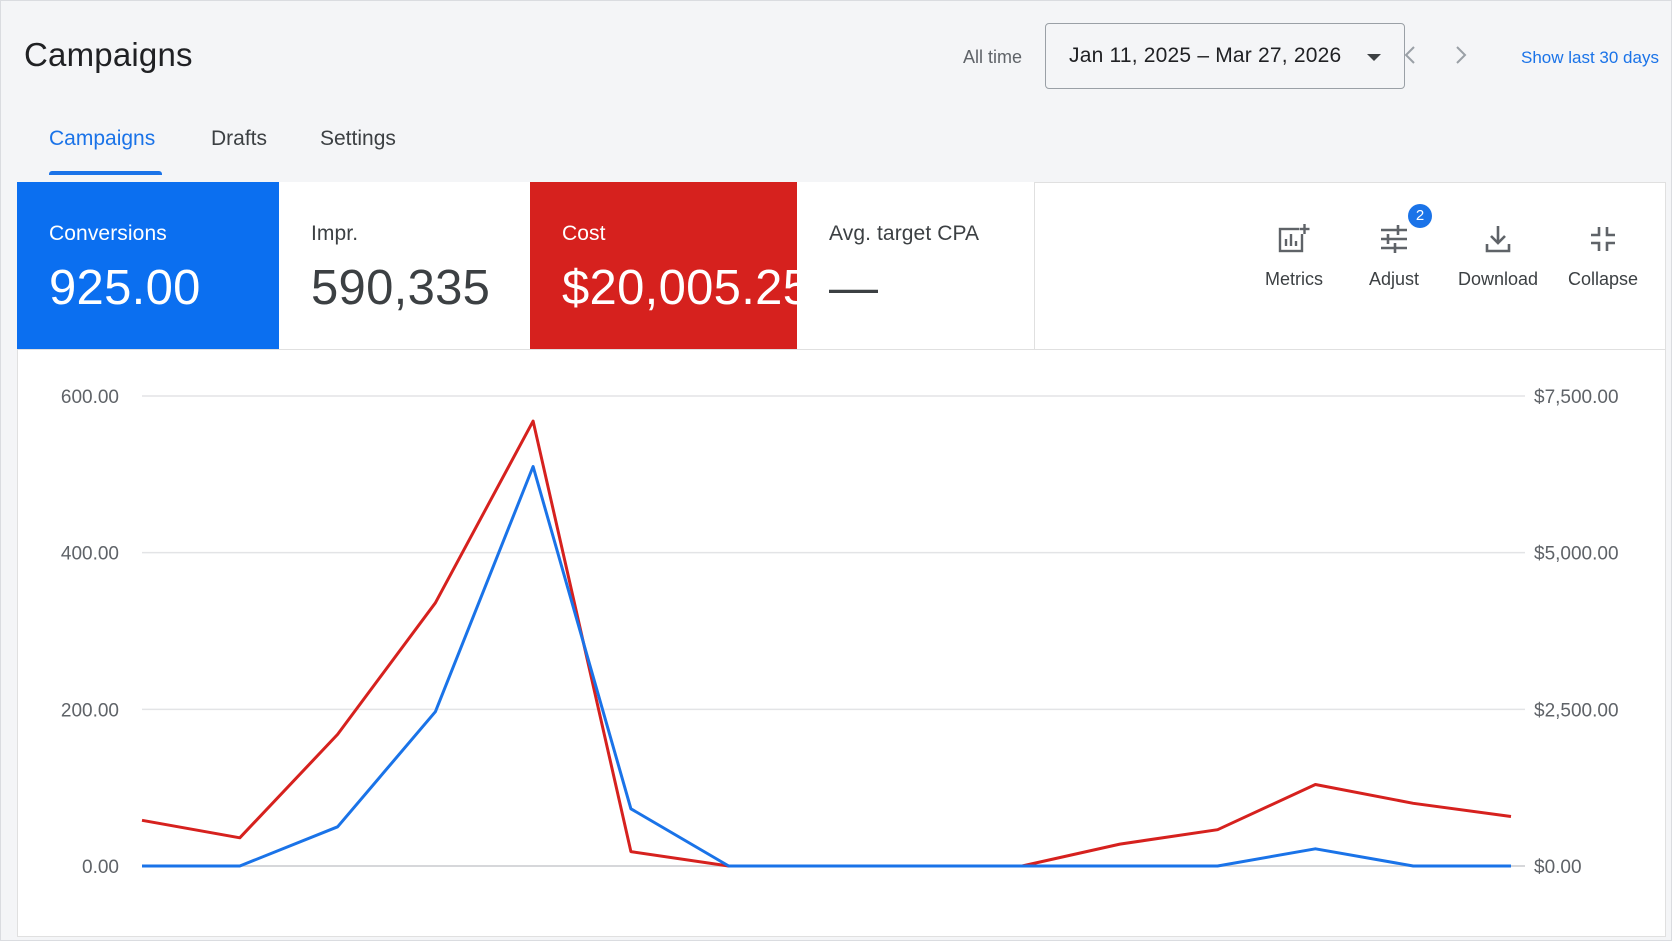 The height and width of the screenshot is (941, 1672). Describe the element at coordinates (1558, 867) in the screenshot. I see `y-axis-right-tick-label: $0.00` at that location.